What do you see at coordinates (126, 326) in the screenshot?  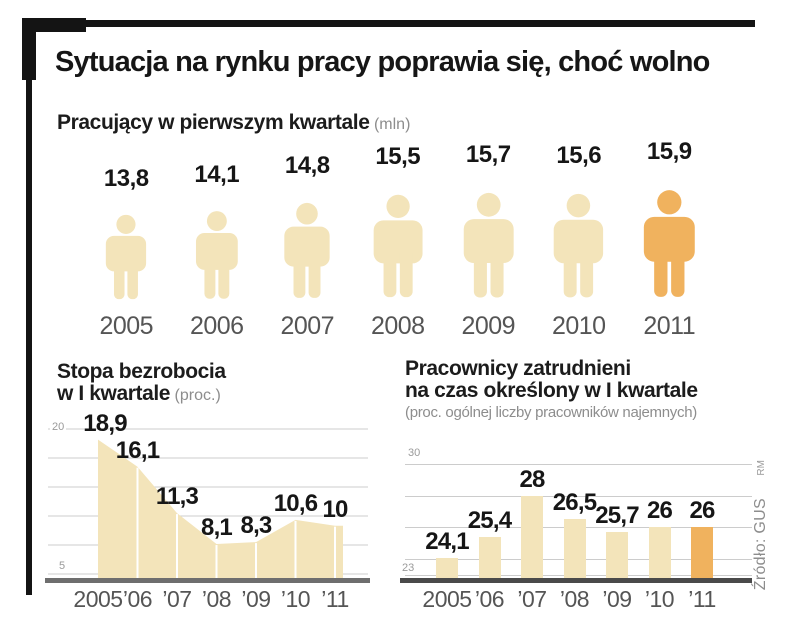 I see `pictogram-year-label: 2005` at bounding box center [126, 326].